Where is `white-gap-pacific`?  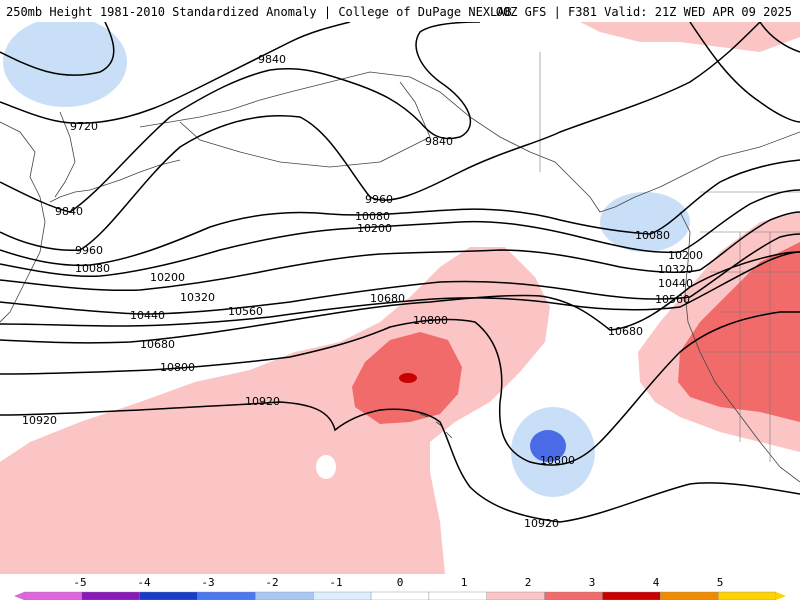 white-gap-pacific is located at coordinates (326, 467).